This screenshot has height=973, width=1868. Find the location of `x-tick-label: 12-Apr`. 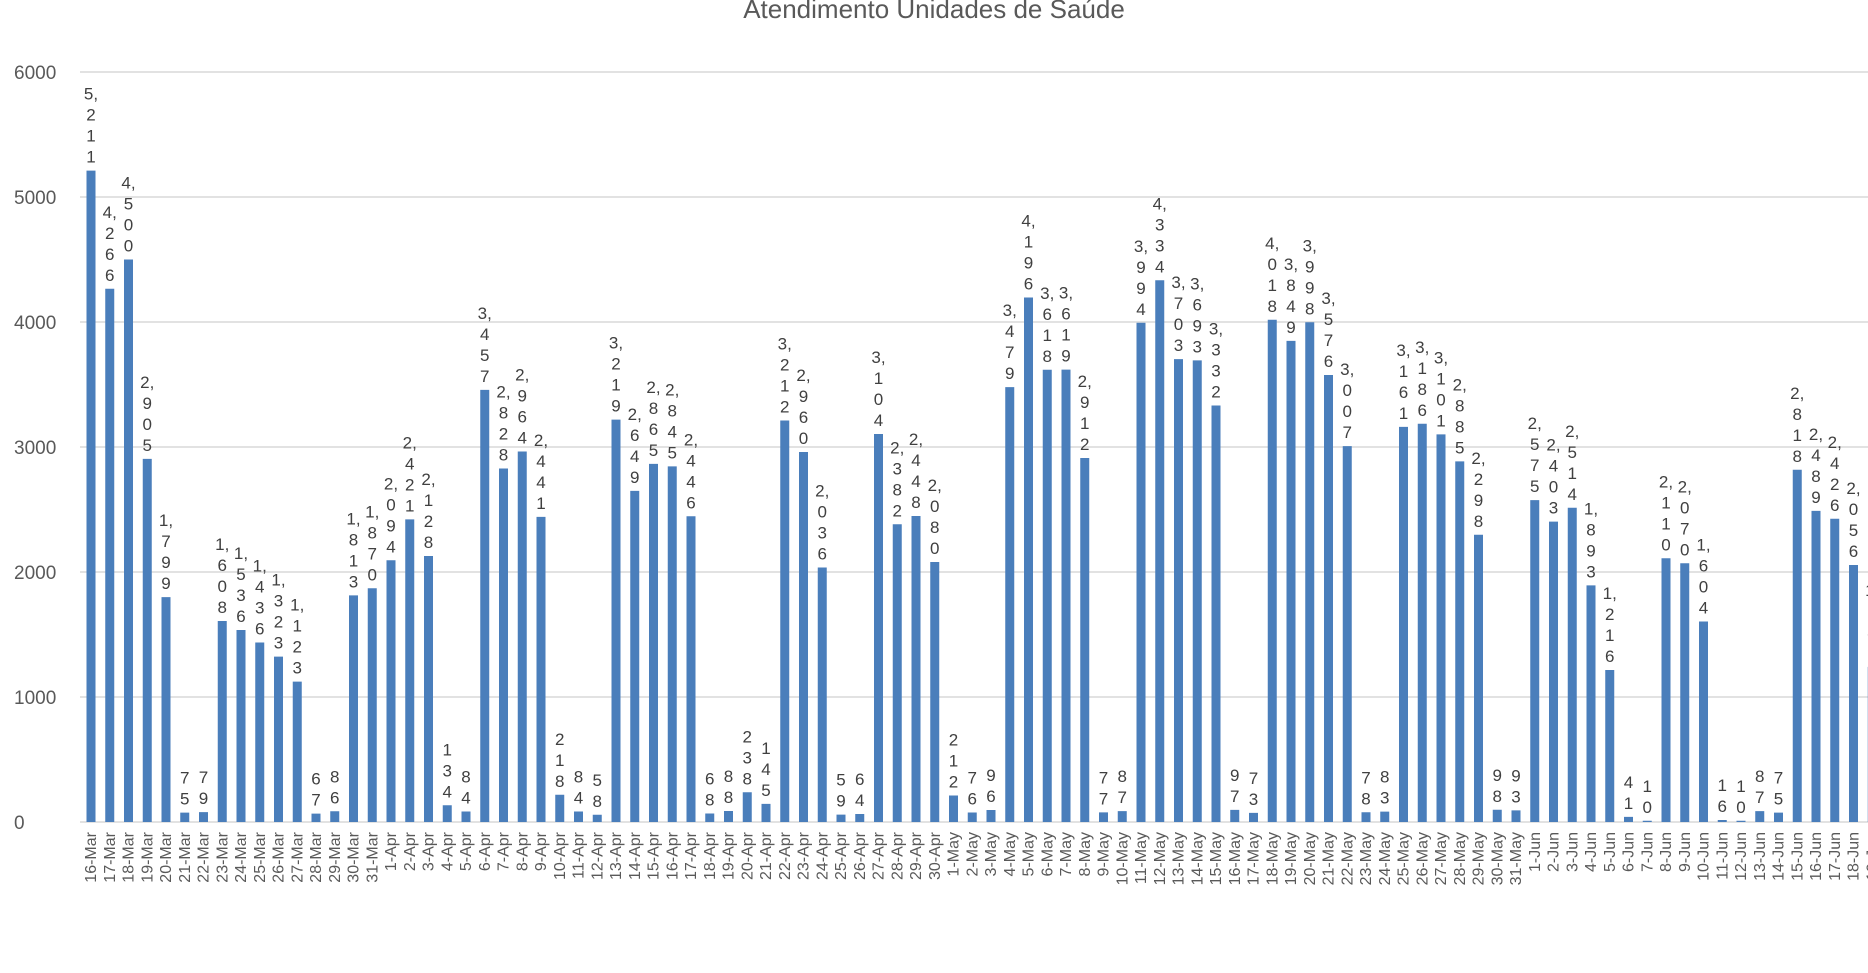

x-tick-label: 12-Apr is located at coordinates (597, 855).